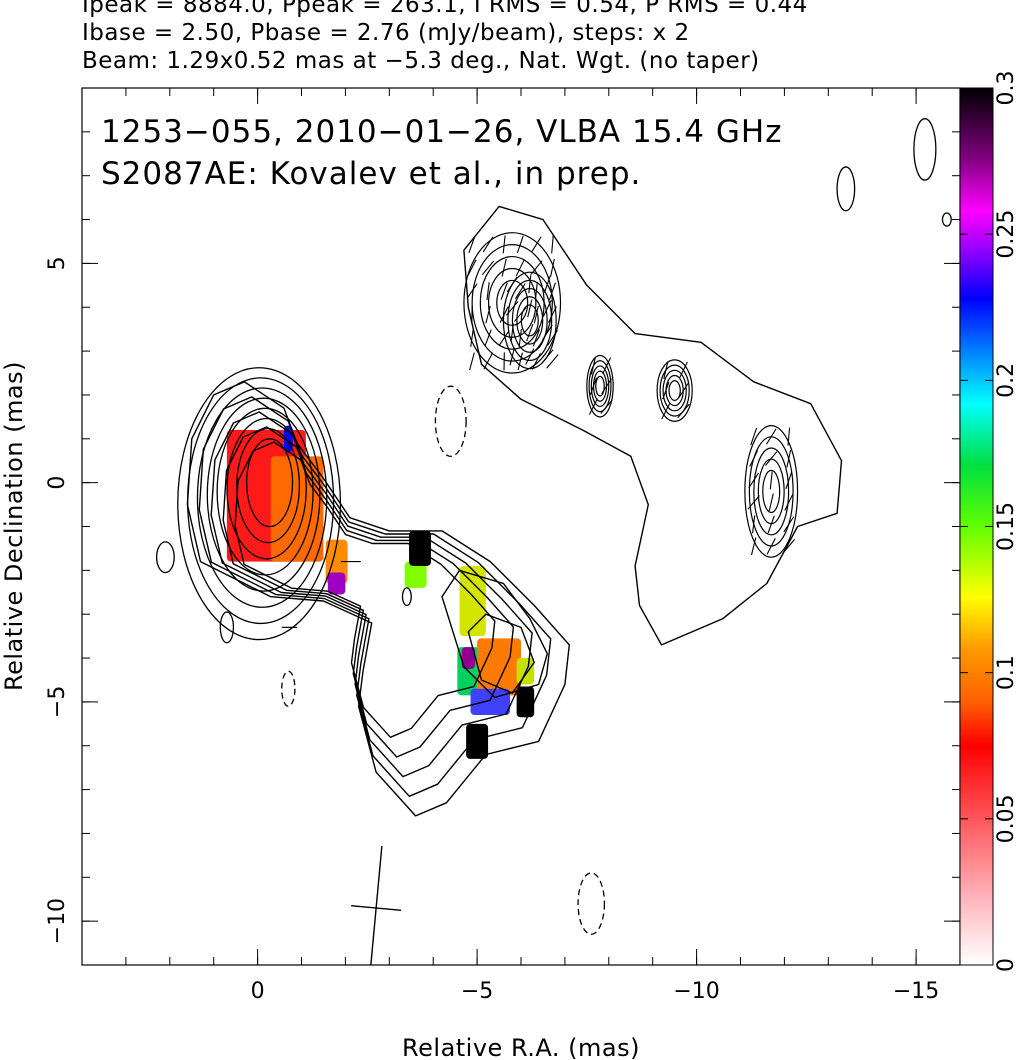 The image size is (1021, 1060). Describe the element at coordinates (441, 132) in the screenshot. I see `source-annotation: 1253−055, 2010−01−26, VLBA 15.4 GHz` at that location.